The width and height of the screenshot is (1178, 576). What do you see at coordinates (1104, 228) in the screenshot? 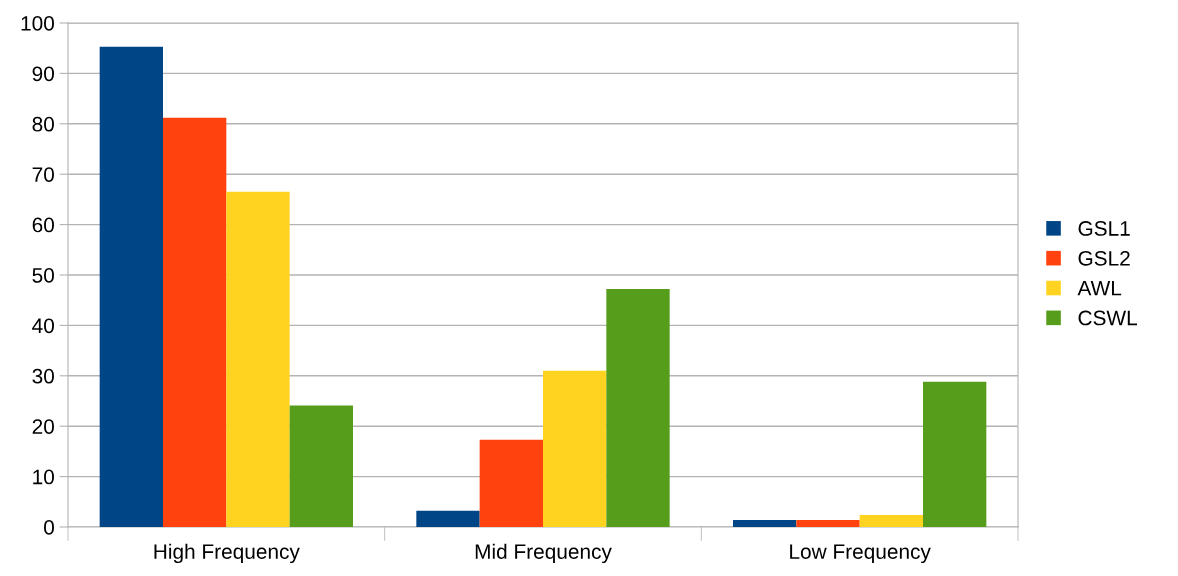
I see `legend-label: GSL1` at bounding box center [1104, 228].